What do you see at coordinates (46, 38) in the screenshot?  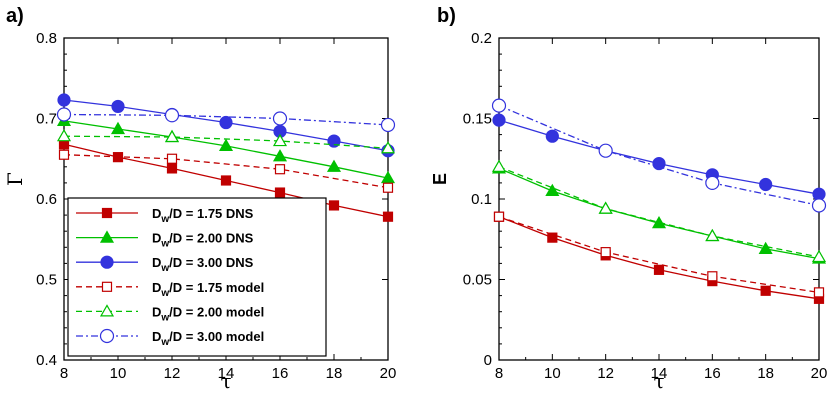 I see `y-tick-label: 0.8` at bounding box center [46, 38].